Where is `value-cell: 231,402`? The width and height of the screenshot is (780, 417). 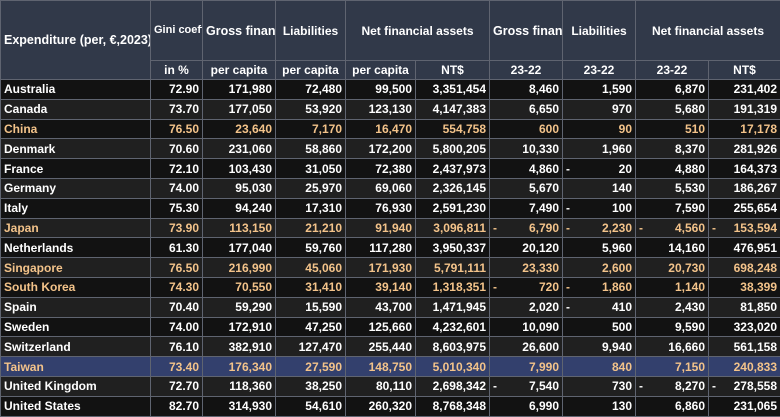 value-cell: 231,402 is located at coordinates (744, 90).